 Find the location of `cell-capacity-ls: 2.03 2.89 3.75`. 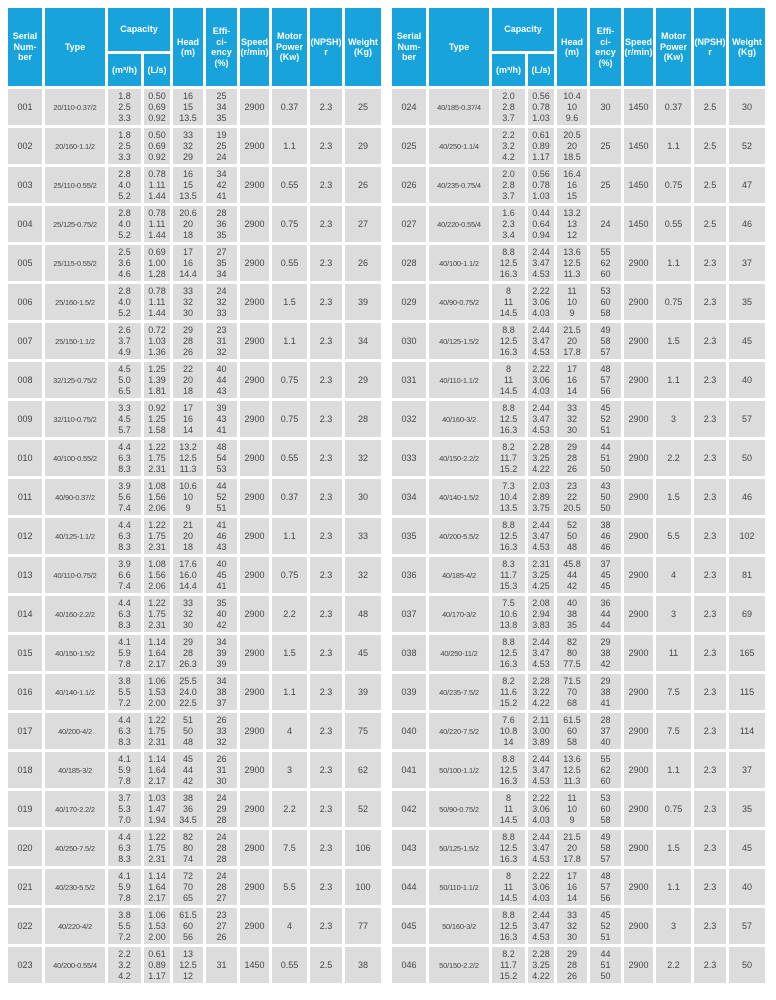

cell-capacity-ls: 2.03 2.89 3.75 is located at coordinates (541, 497).